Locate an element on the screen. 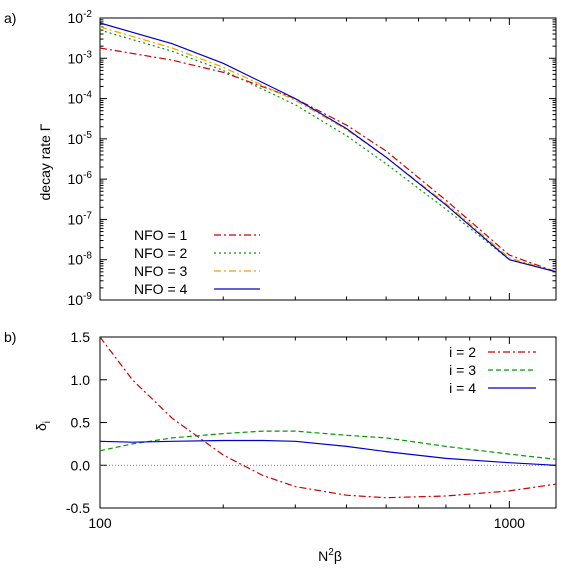 The image size is (581, 581). top-y-tick-label: 10⁻⁵ is located at coordinates (80, 138).